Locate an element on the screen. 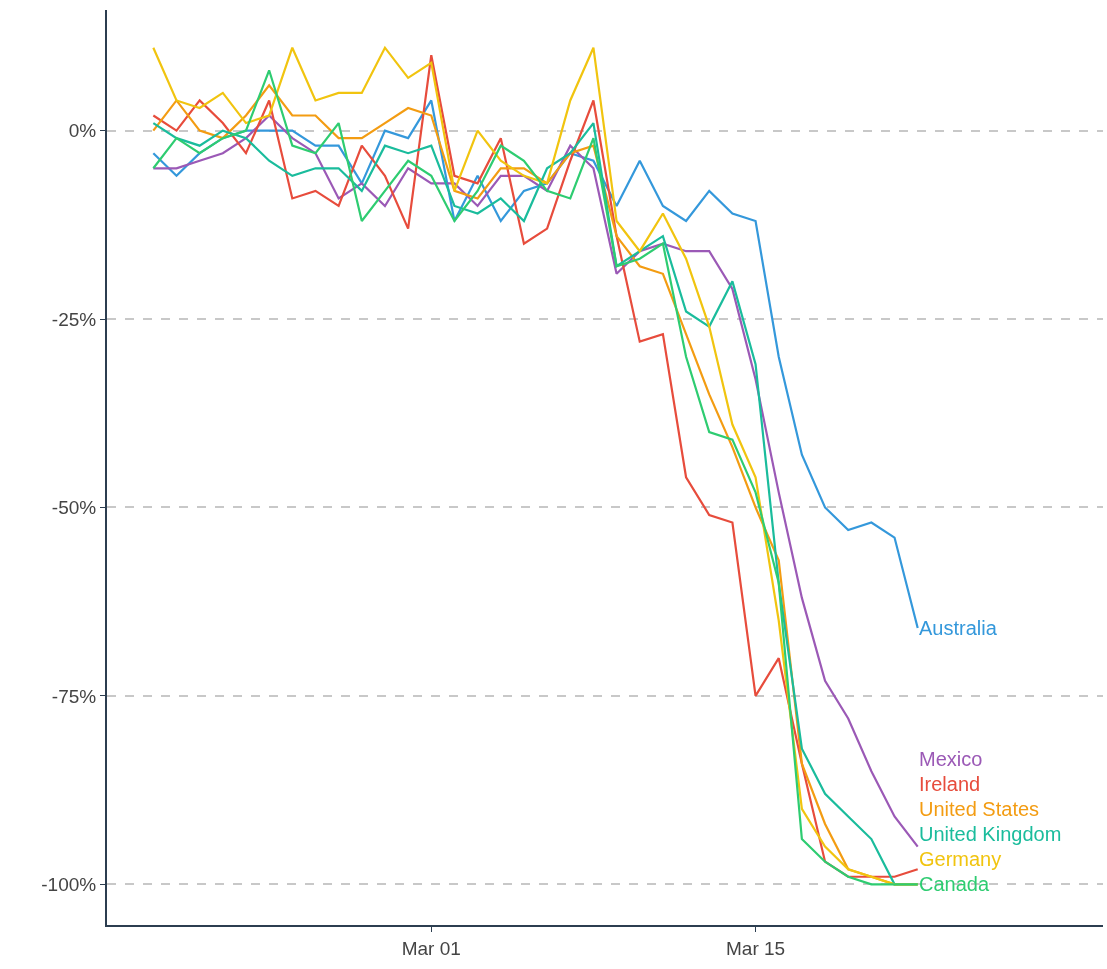 This screenshot has width=1107, height=969. text: Ireland is located at coordinates (950, 784).